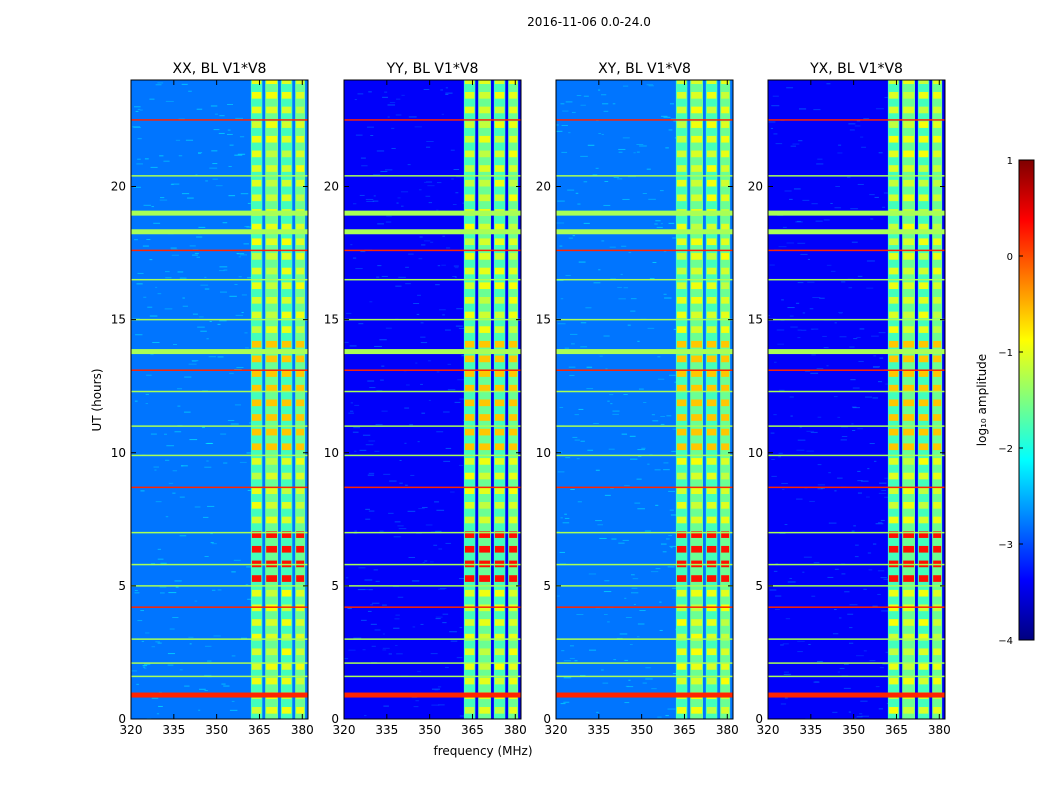  I want to click on x-tick-label: 335, so click(598, 730).